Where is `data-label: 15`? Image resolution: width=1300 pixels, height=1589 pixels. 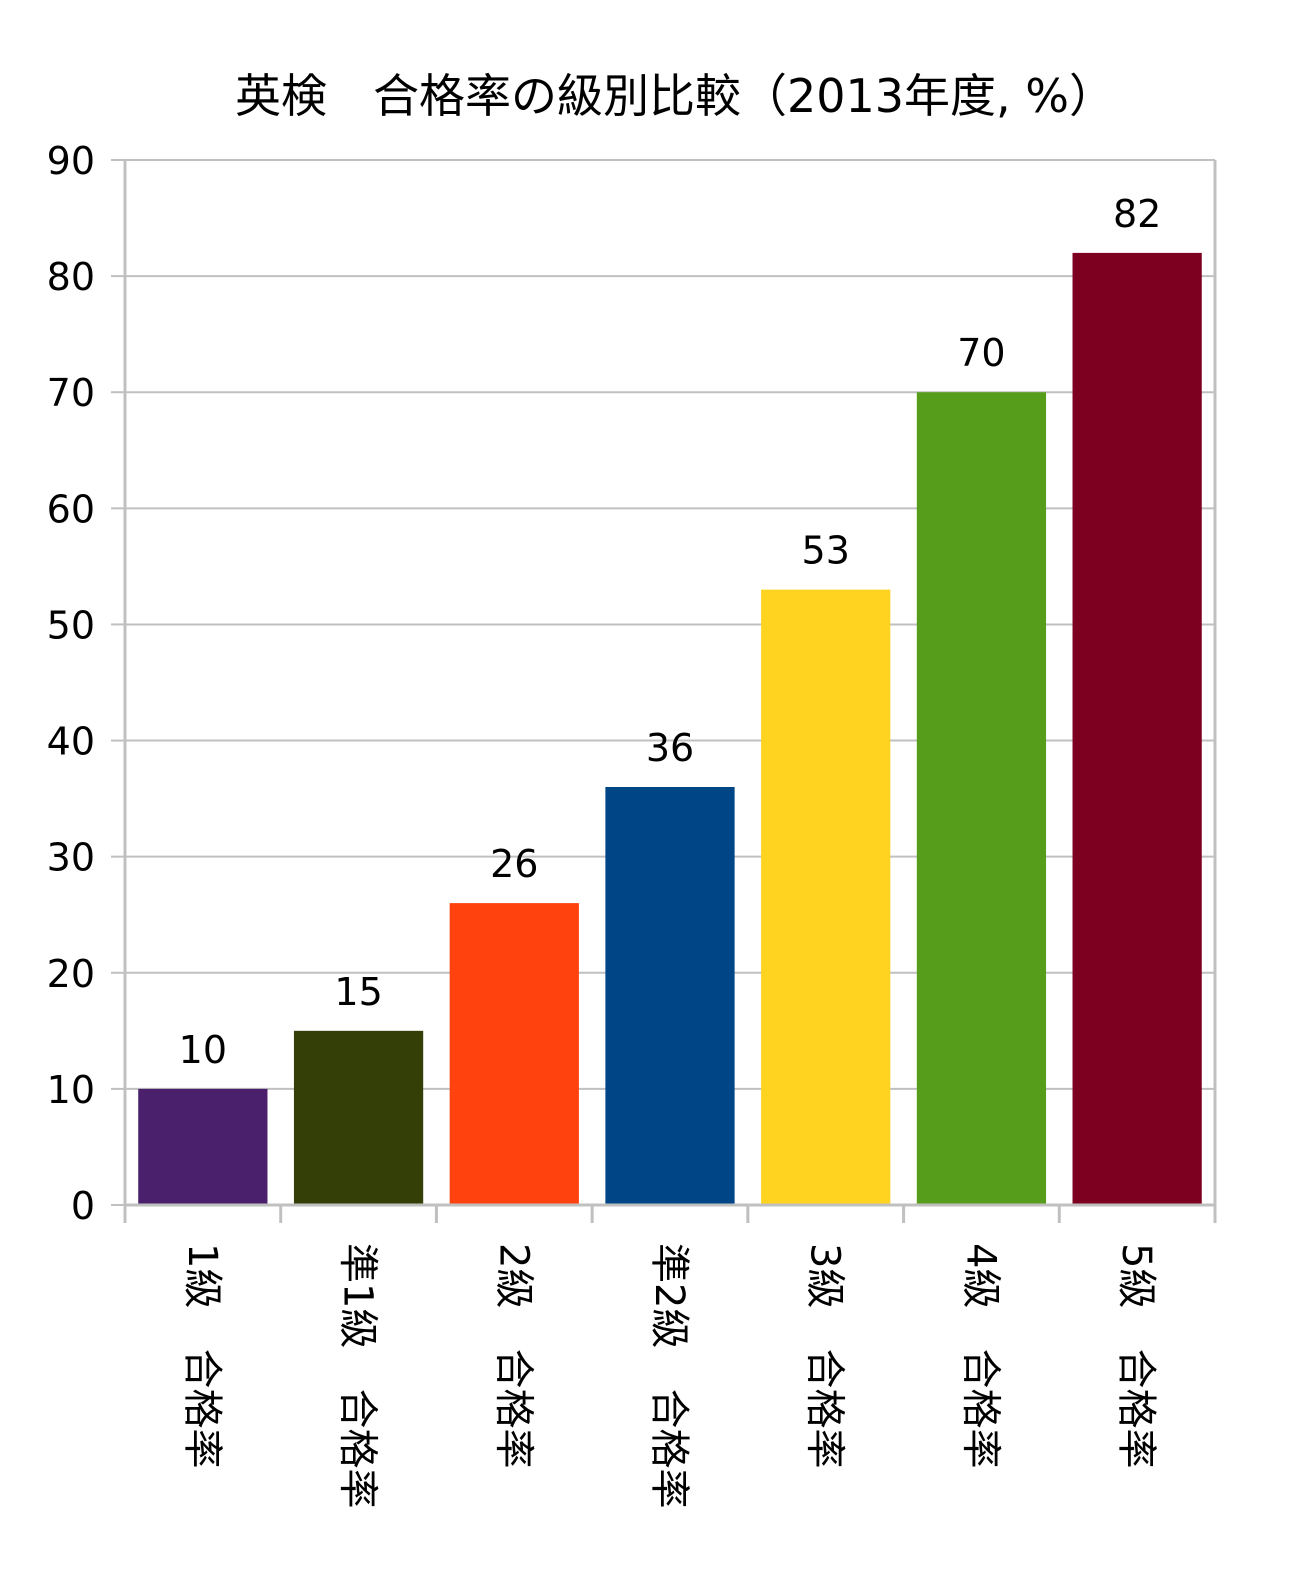
data-label: 15 is located at coordinates (358, 992).